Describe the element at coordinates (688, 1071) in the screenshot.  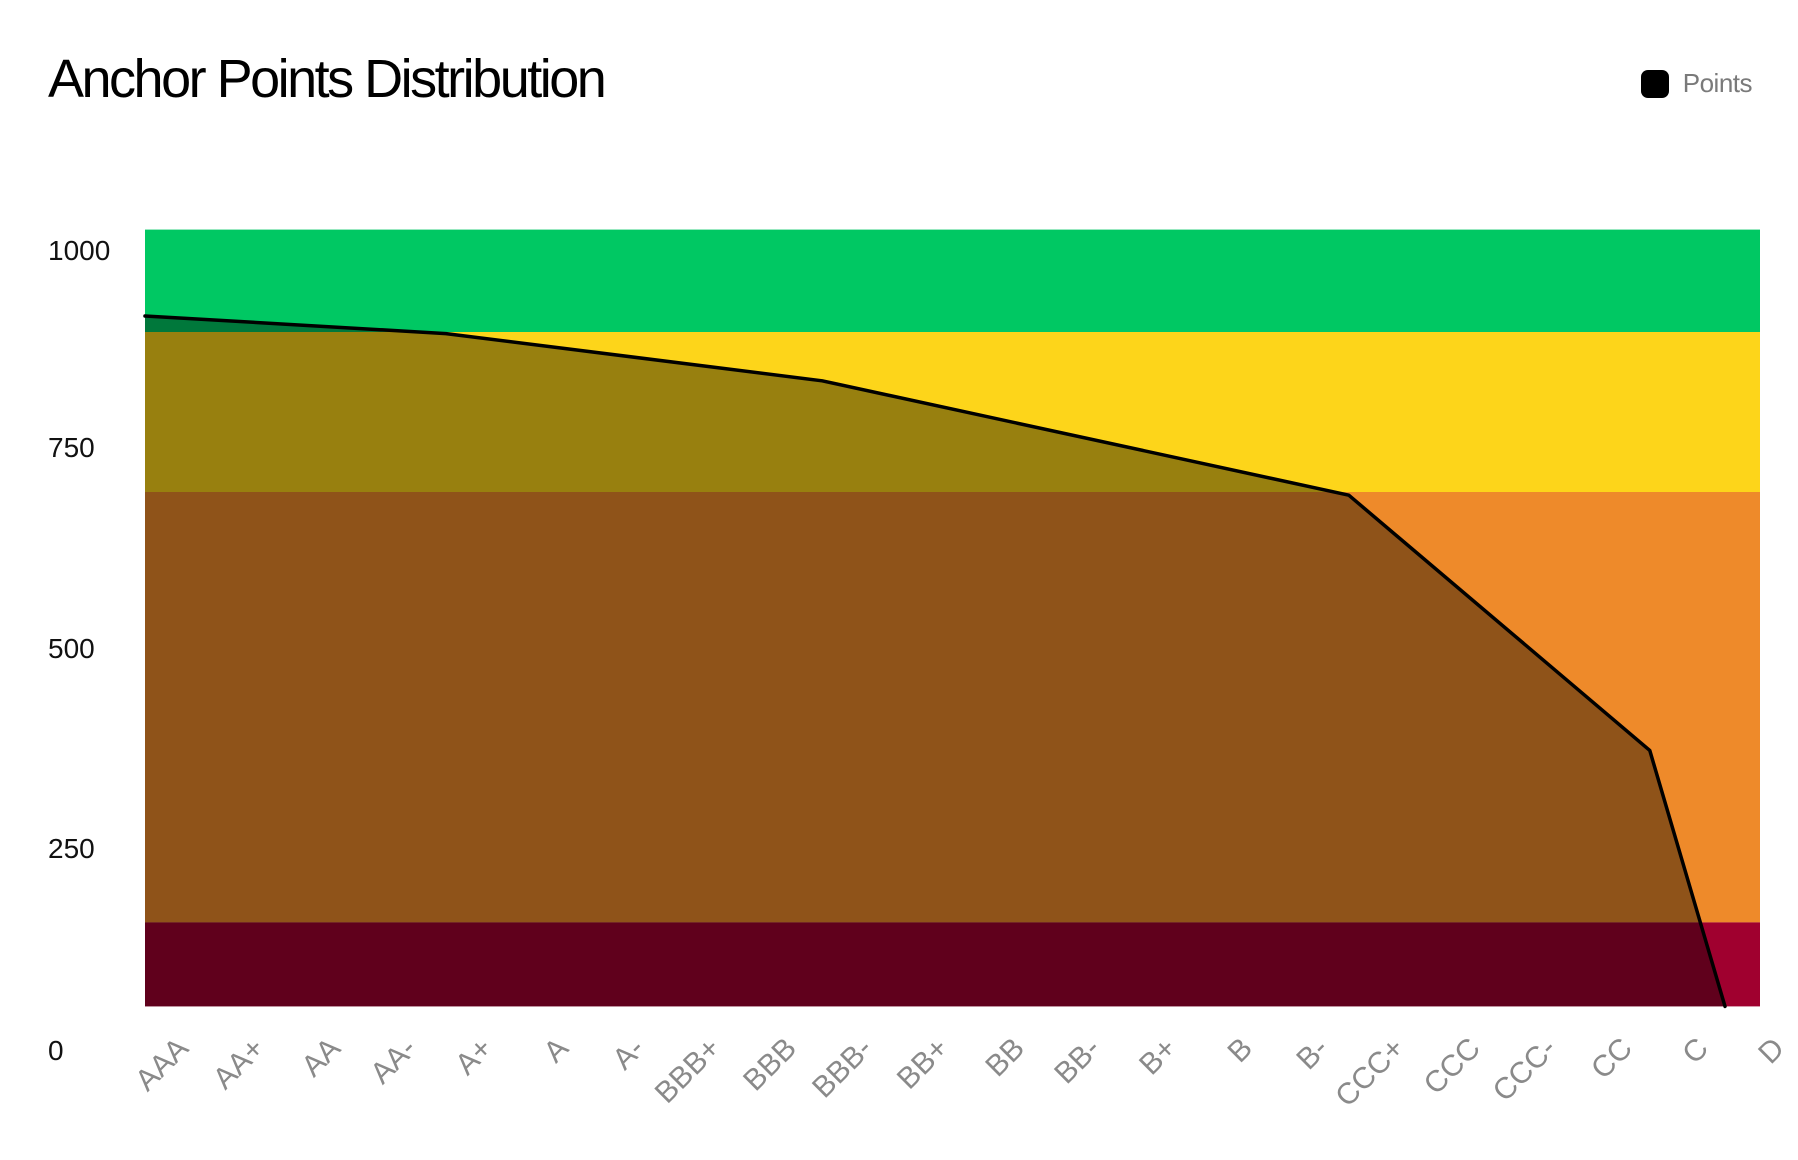
I see `x-tick-label: BBB+` at that location.